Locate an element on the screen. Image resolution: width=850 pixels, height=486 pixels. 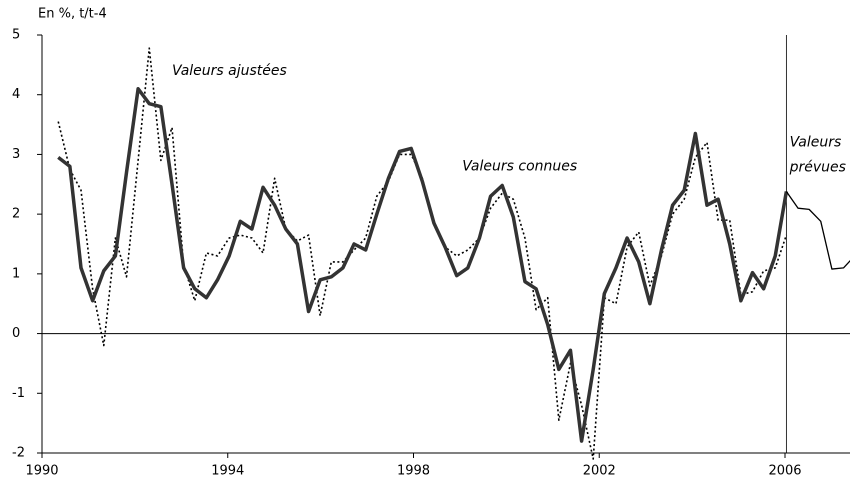
y-tick-label: 1 is located at coordinates (16, 273).